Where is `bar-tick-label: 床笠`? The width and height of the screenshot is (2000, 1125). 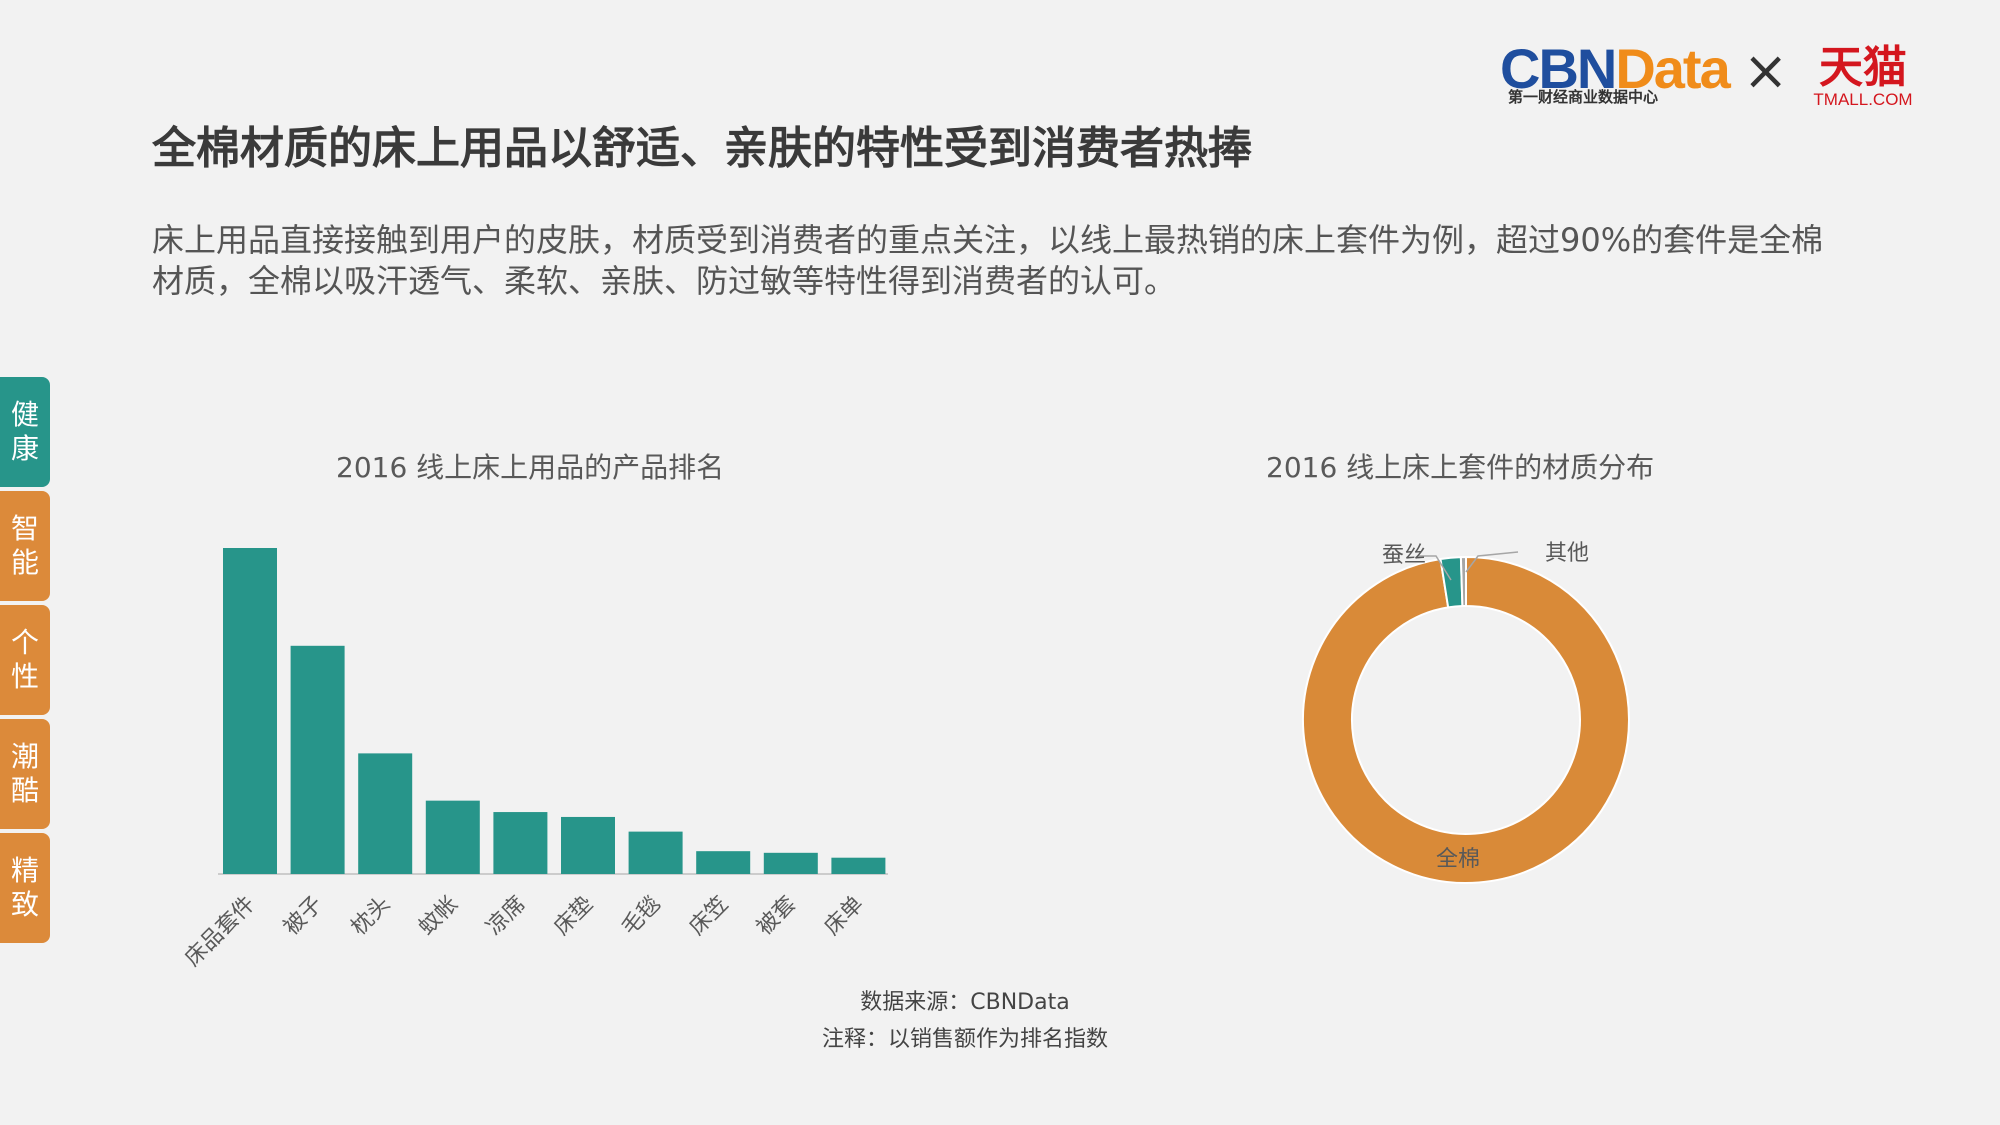
bar-tick-label: 床笠 is located at coordinates (709, 916).